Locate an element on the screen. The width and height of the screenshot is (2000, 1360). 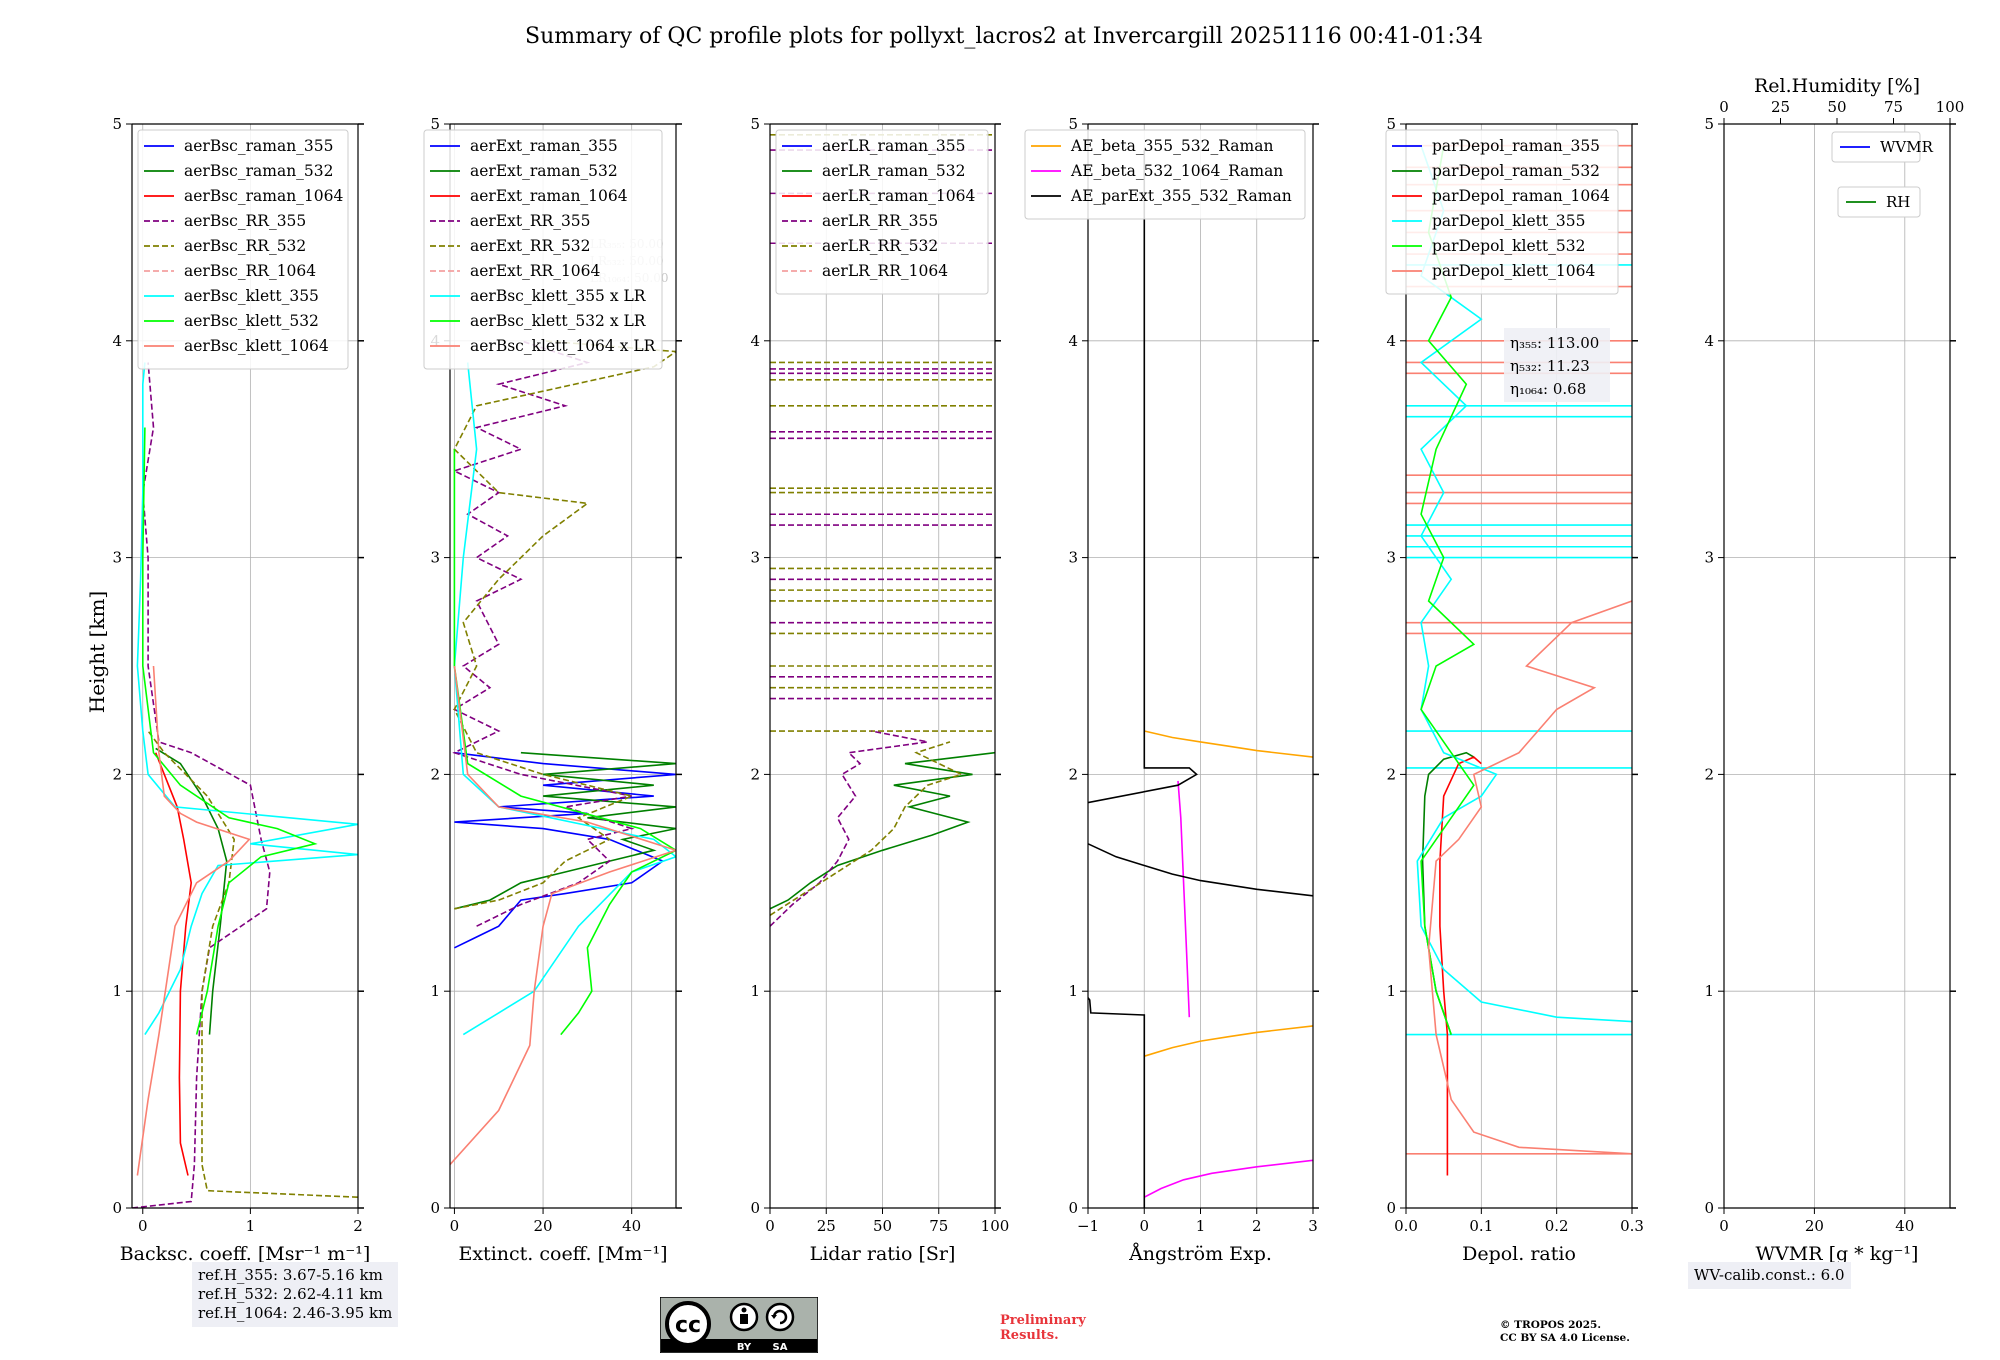
legend-label: parDepol_raman_355 is located at coordinates (1516, 146).